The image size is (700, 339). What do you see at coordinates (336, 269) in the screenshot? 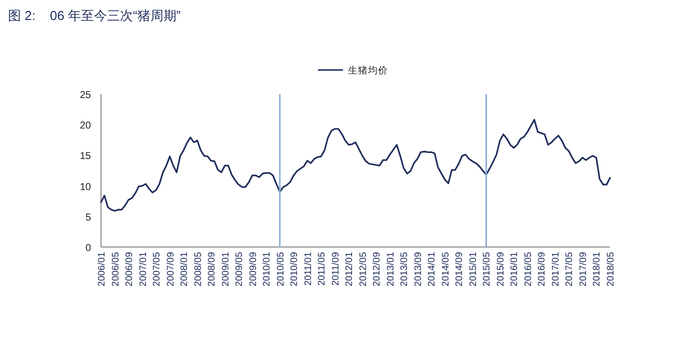
I see `x-tick-label: 2011/09` at bounding box center [336, 269].